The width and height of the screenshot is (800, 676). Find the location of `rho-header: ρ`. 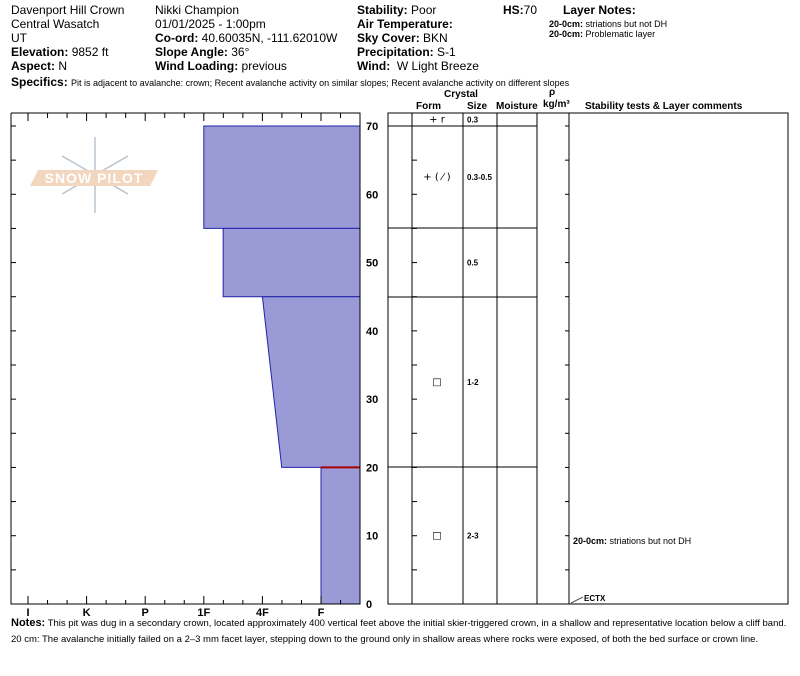

rho-header: ρ is located at coordinates (552, 92).